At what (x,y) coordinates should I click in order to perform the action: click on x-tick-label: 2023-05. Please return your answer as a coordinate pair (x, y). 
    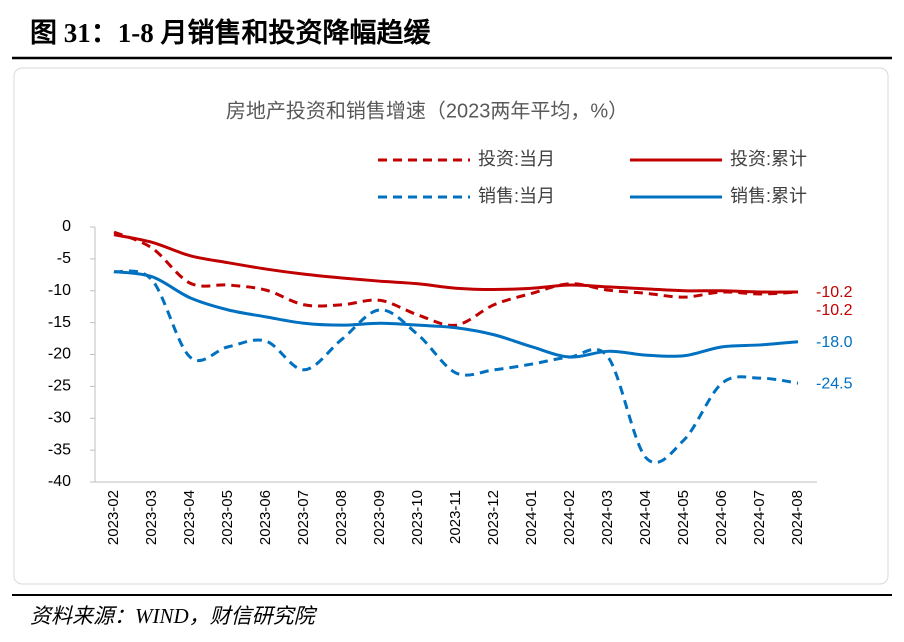
    Looking at the image, I should click on (227, 517).